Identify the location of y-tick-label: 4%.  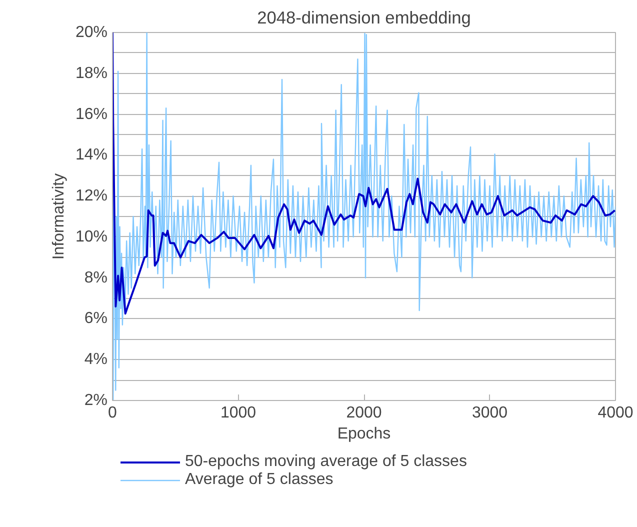
(96, 359).